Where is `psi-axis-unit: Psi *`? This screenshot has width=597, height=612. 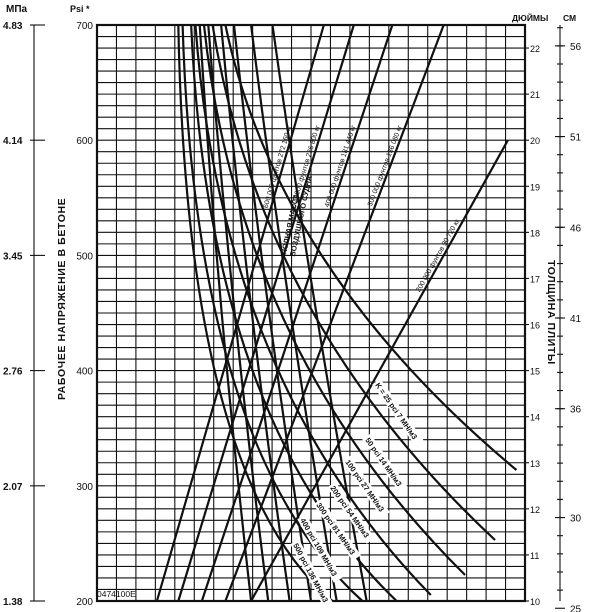 psi-axis-unit: Psi * is located at coordinates (80, 9).